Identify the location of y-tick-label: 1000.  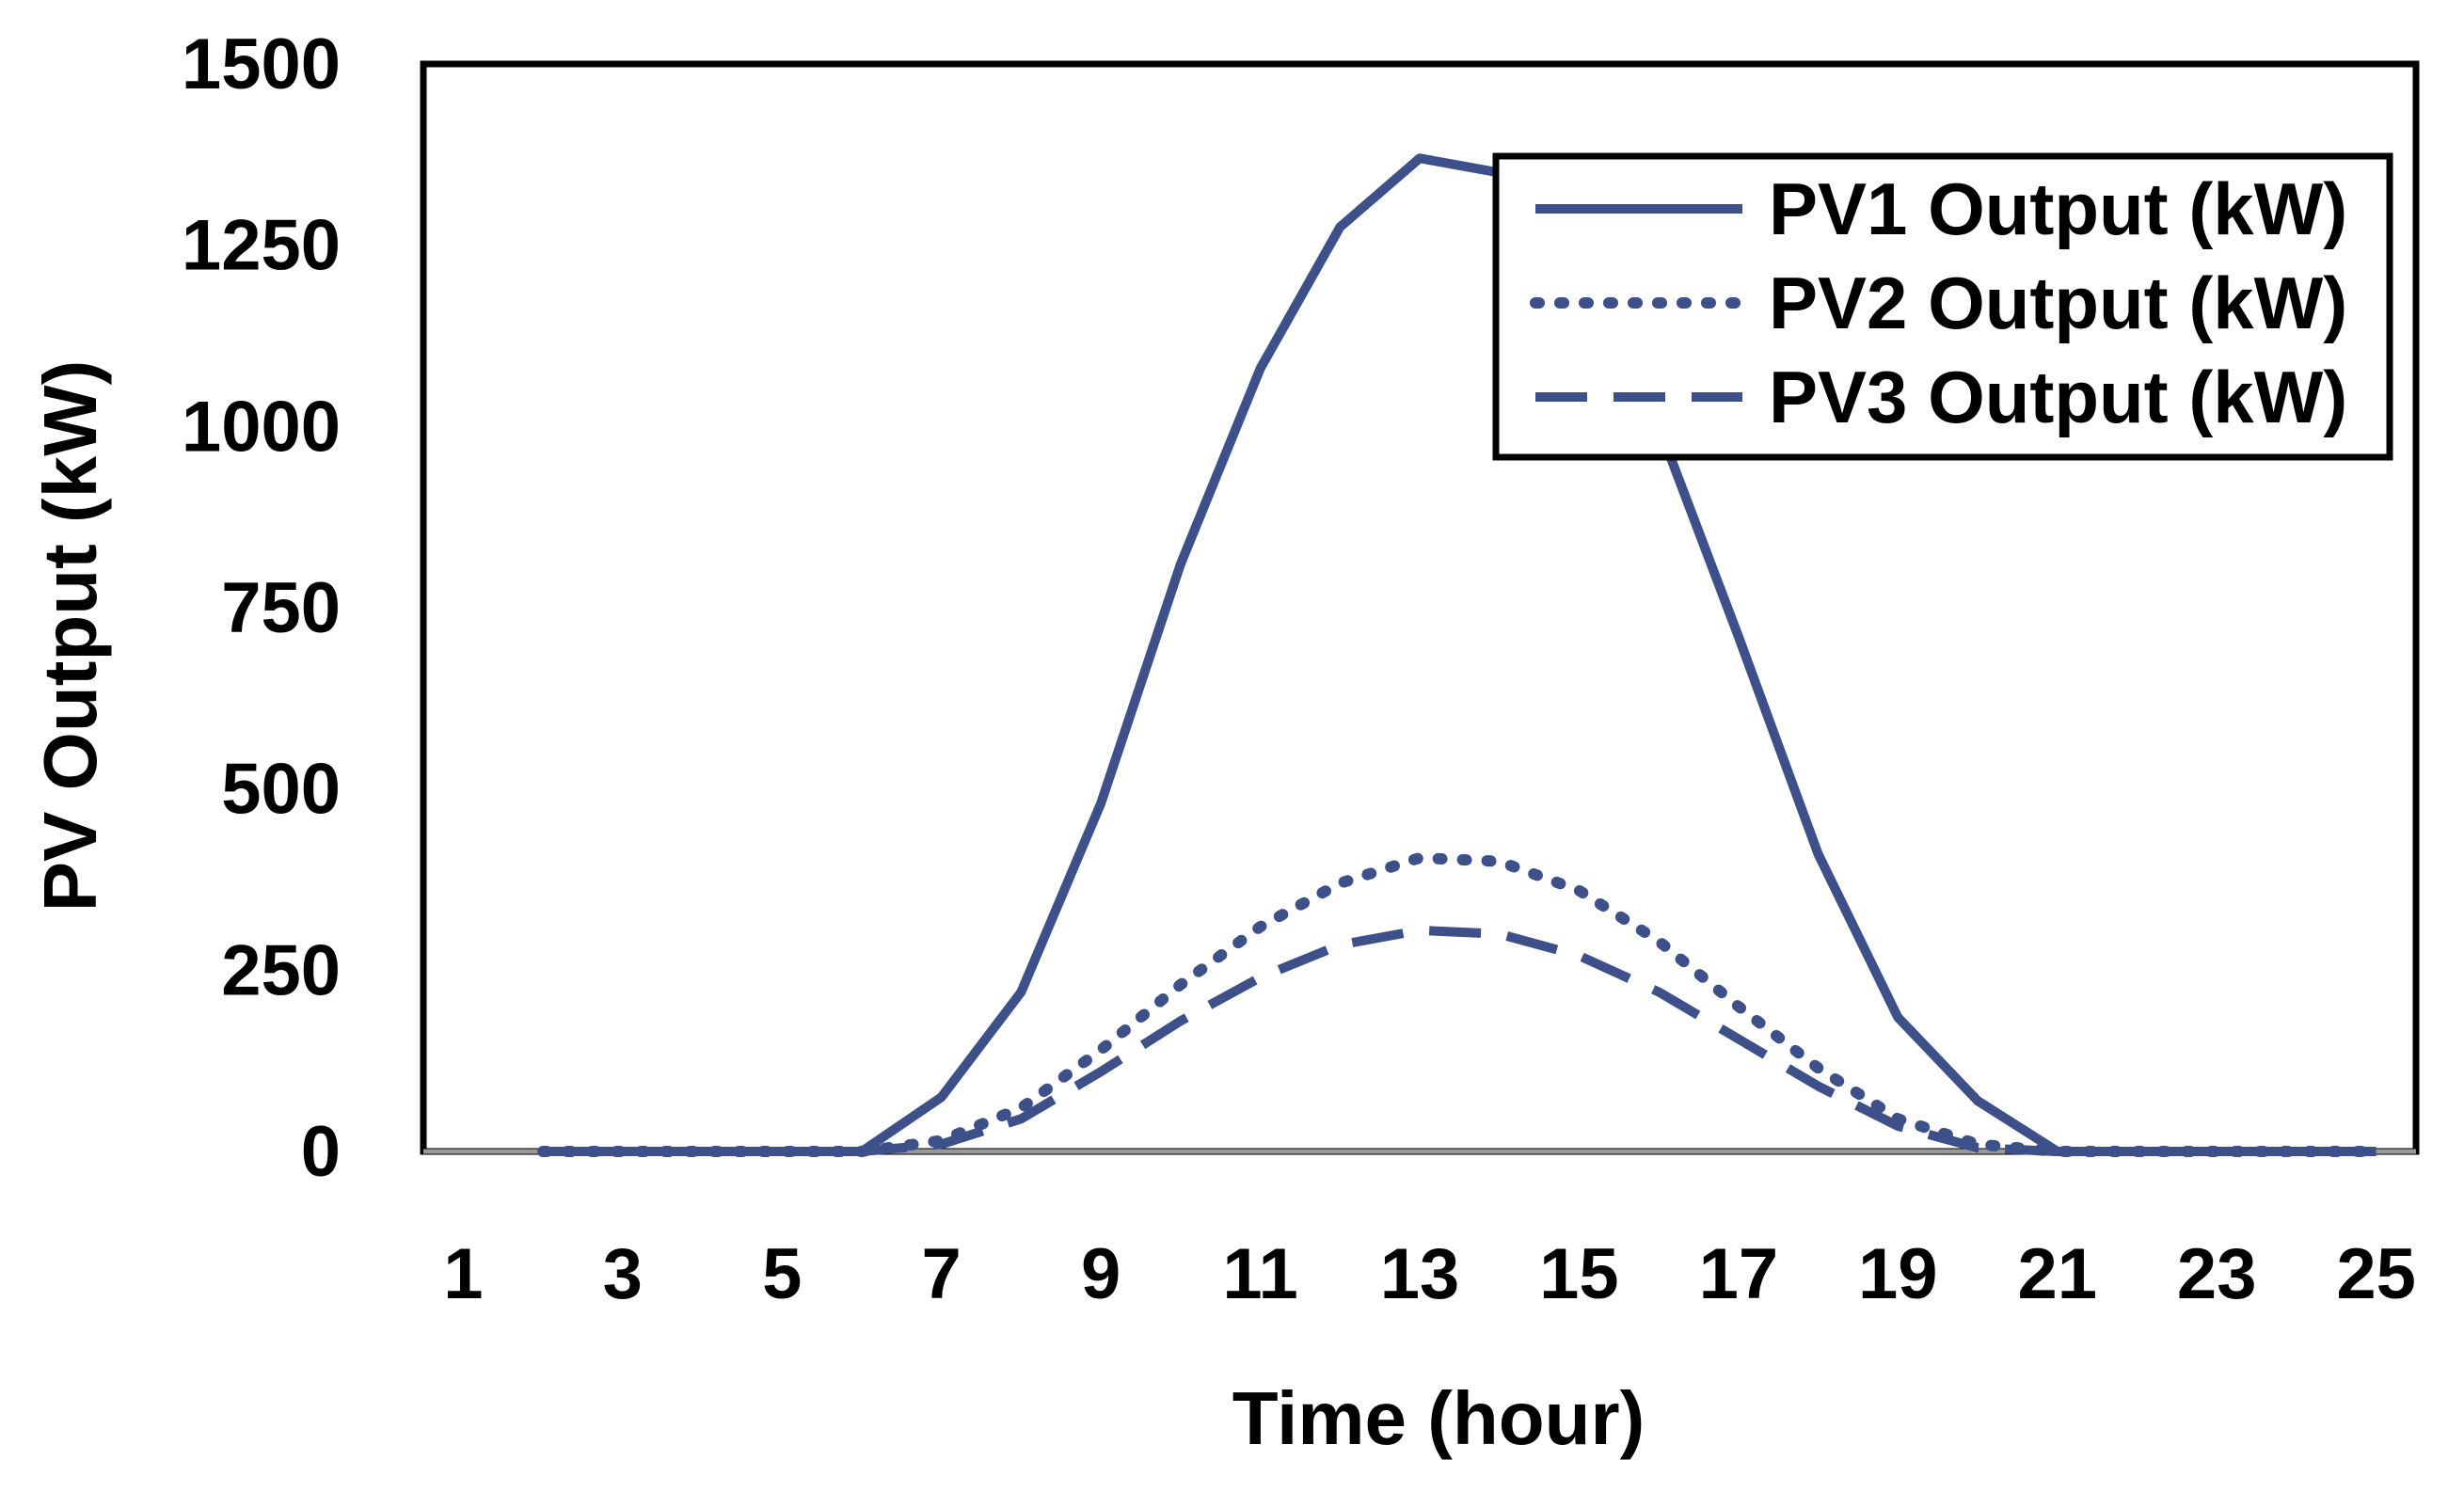
(261, 427).